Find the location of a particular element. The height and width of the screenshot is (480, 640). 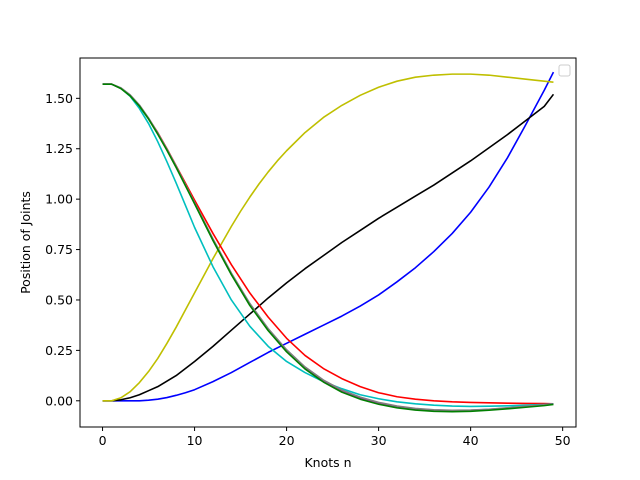

x-tick-label-2: 20 is located at coordinates (287, 440).